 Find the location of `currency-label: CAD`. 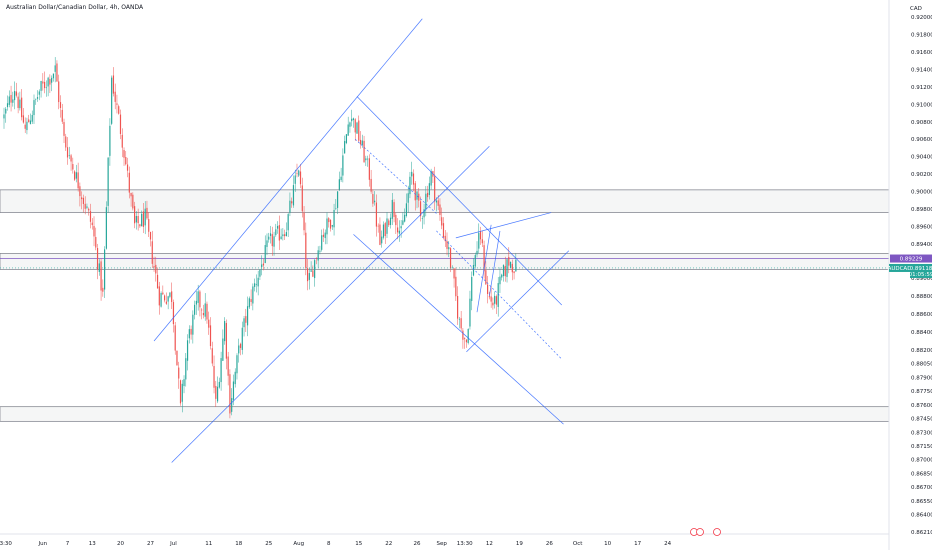

currency-label: CAD is located at coordinates (916, 9).